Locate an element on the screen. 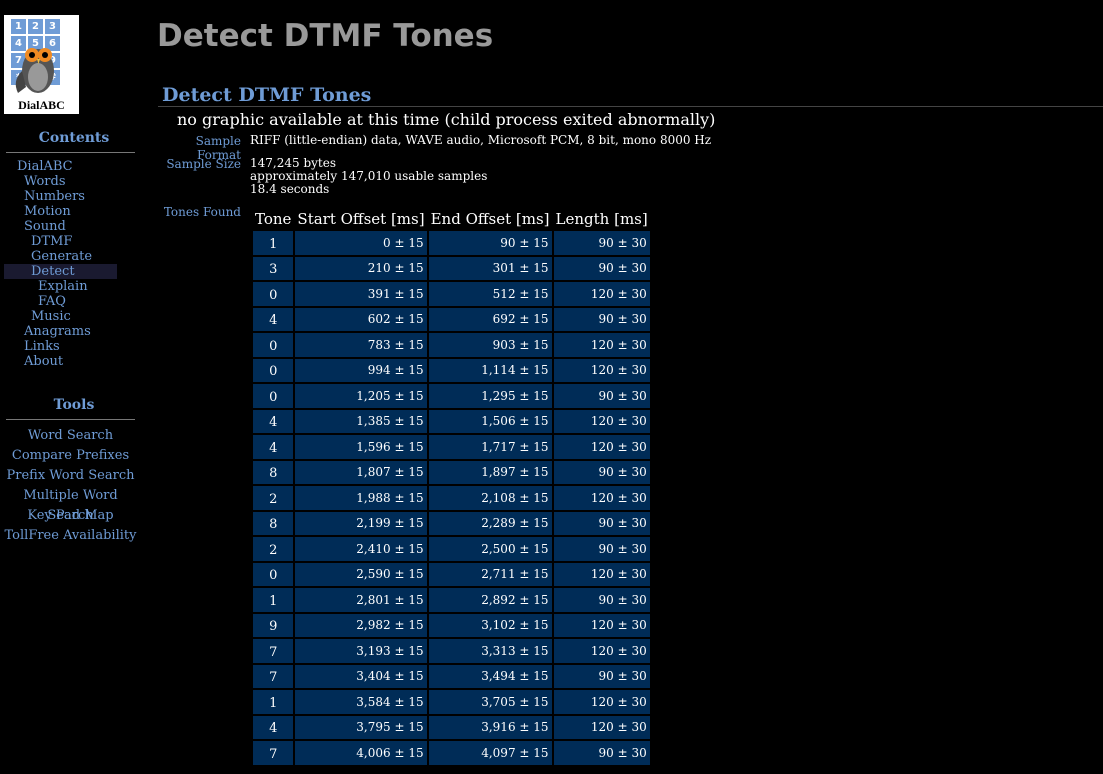 Image resolution: width=1103 pixels, height=774 pixels. start-offset-cell: 2,199 ± 15 is located at coordinates (361, 523).